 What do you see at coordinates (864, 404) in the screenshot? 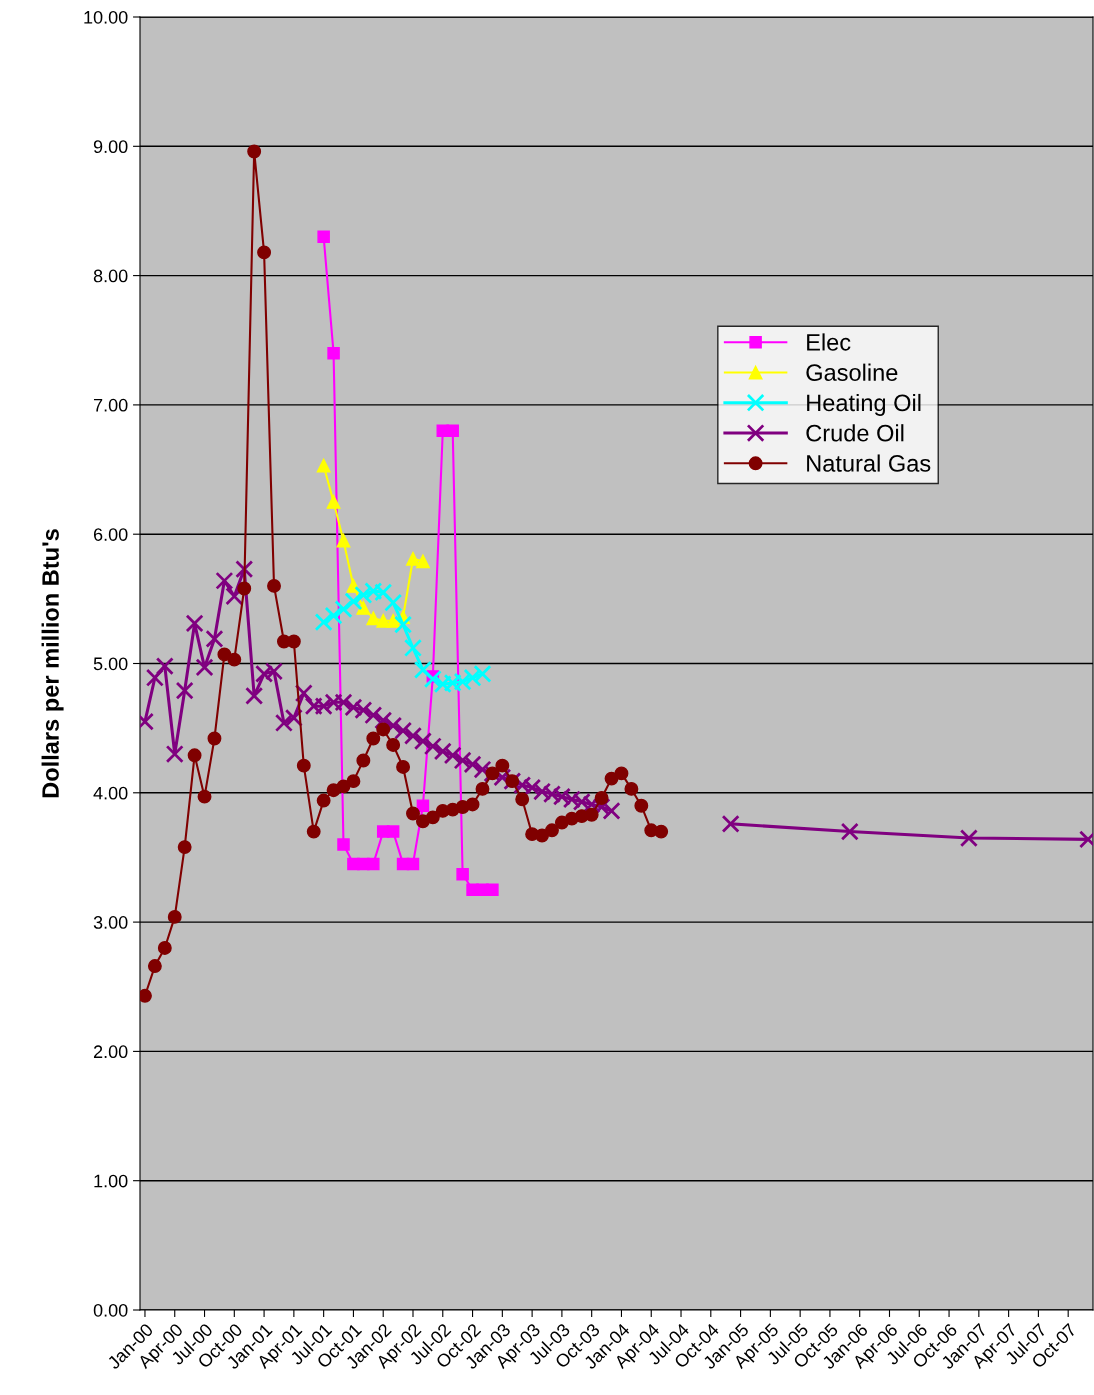
I see `legend-label: Heating Oil` at bounding box center [864, 404].